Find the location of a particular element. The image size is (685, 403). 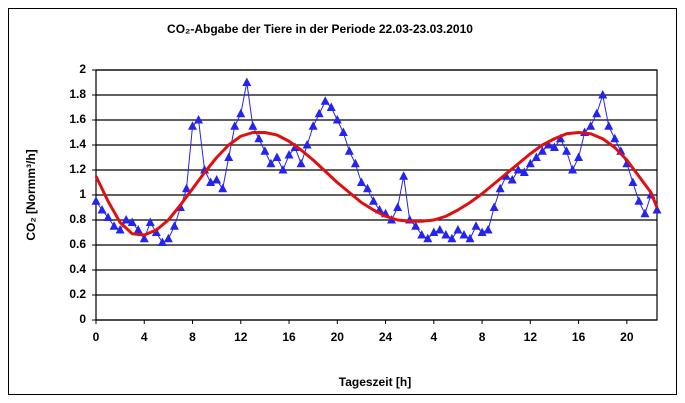

y-tick-label: 0.8 is located at coordinates (77, 219).